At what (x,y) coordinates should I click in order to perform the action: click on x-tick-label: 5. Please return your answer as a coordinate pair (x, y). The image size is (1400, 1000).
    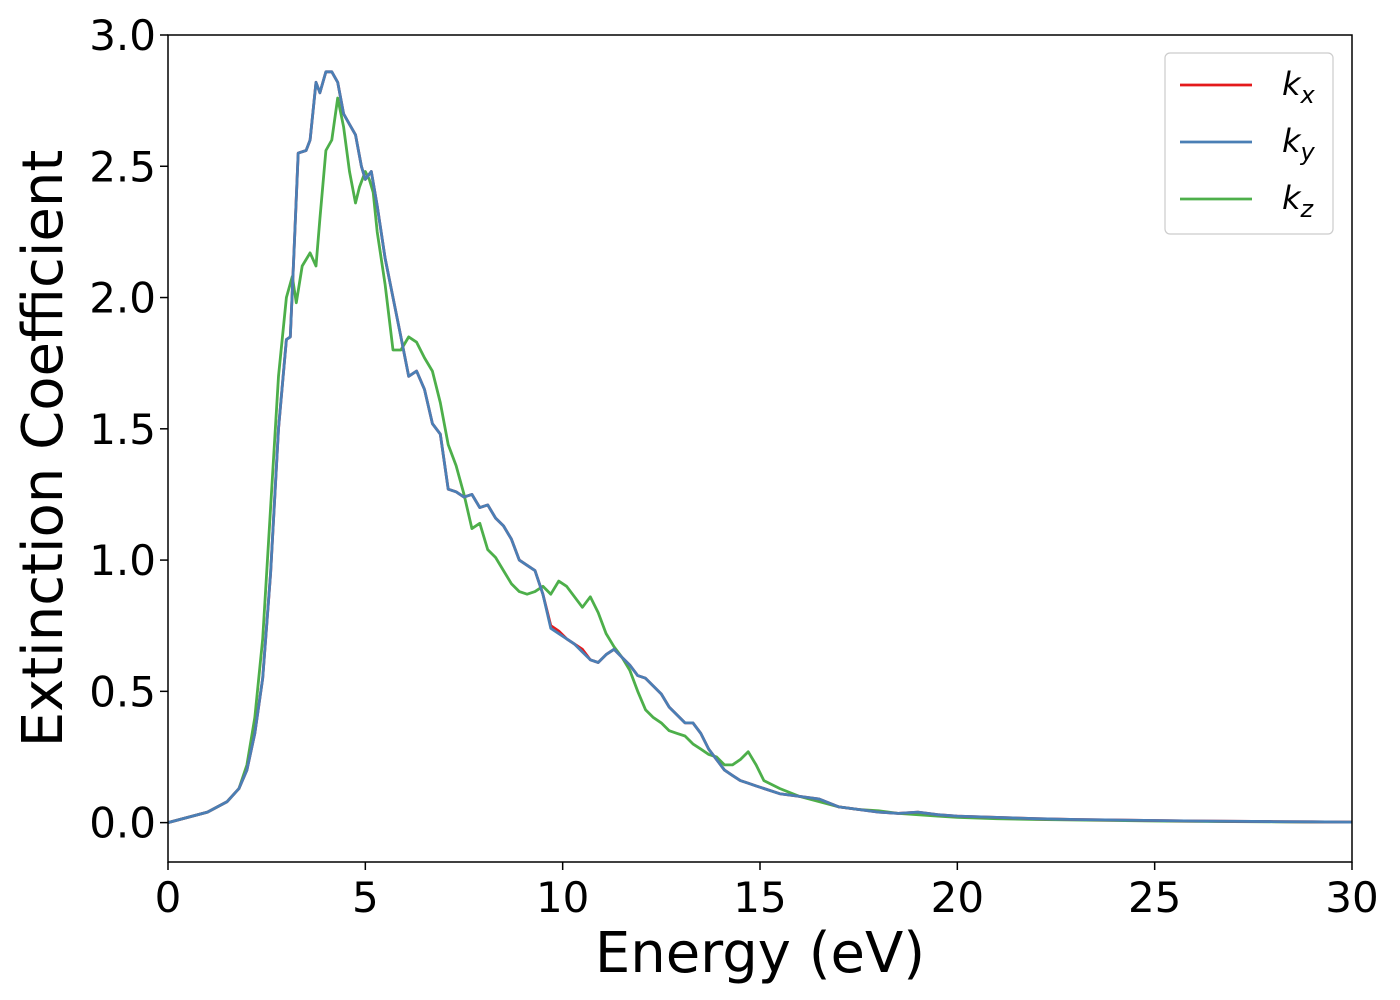
    Looking at the image, I should click on (365, 897).